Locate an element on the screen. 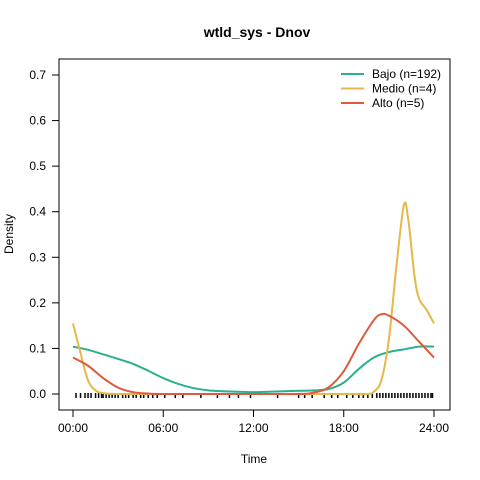  x-tick-label: 06:00 is located at coordinates (163, 428).